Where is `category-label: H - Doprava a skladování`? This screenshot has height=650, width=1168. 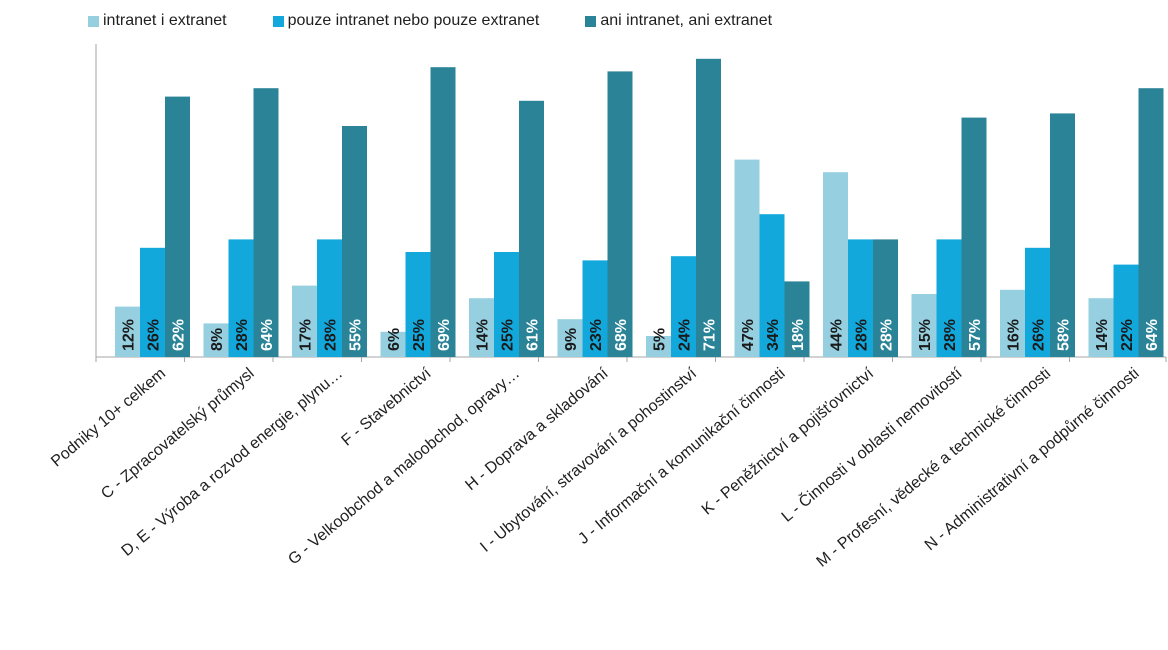
category-label: H - Doprava a skladování is located at coordinates (537, 429).